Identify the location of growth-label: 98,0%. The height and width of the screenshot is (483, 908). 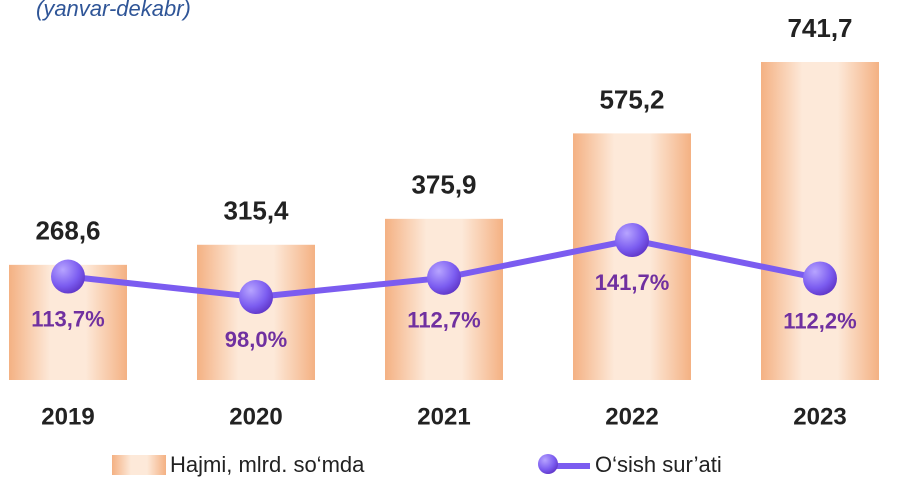
(256, 339).